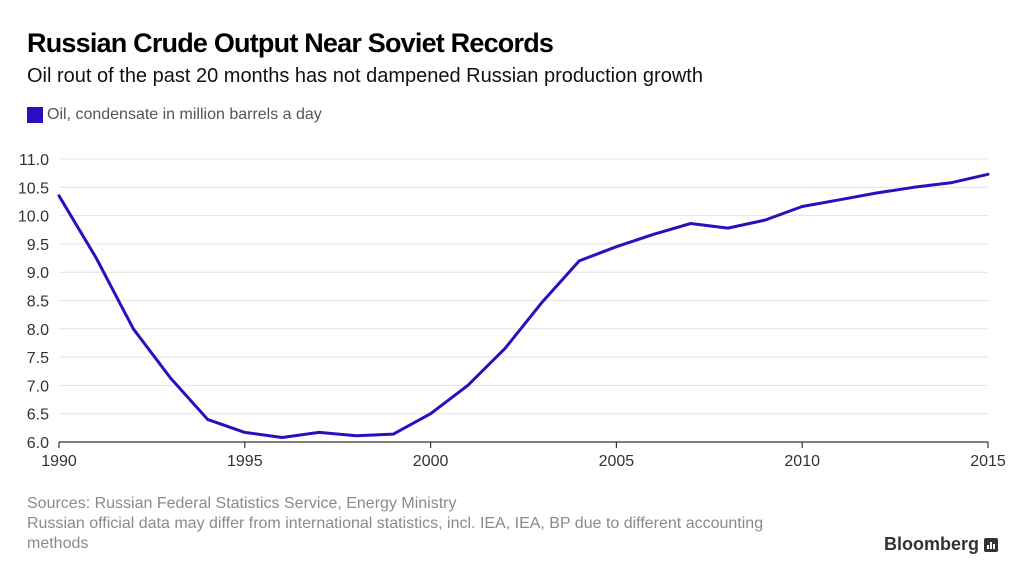 The width and height of the screenshot is (1024, 582). I want to click on y-tick-label: 11.0, so click(34, 160).